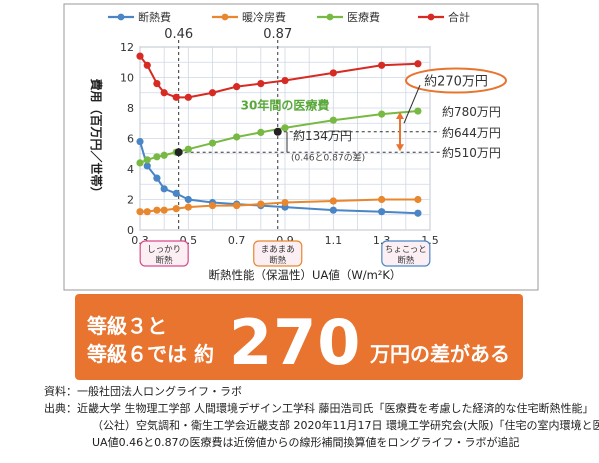 Image resolution: width=599 pixels, height=463 pixels. I want to click on legend-label: 医療費, so click(363, 17).